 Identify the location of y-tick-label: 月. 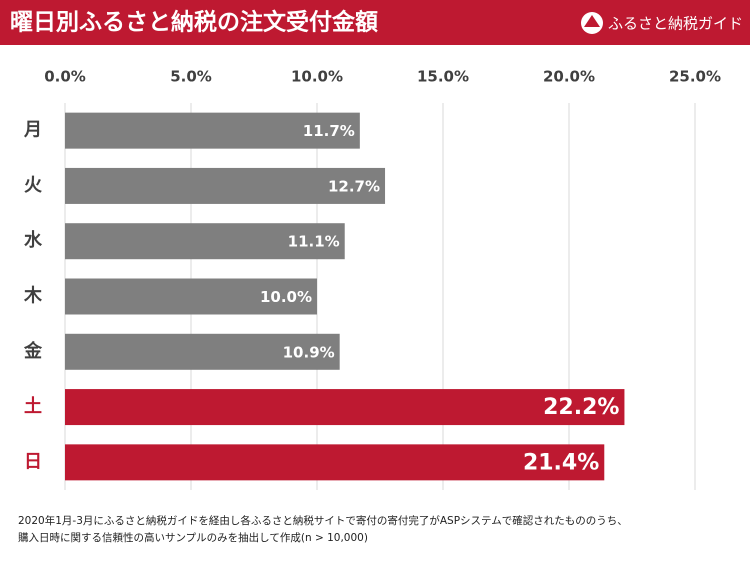
(32, 130).